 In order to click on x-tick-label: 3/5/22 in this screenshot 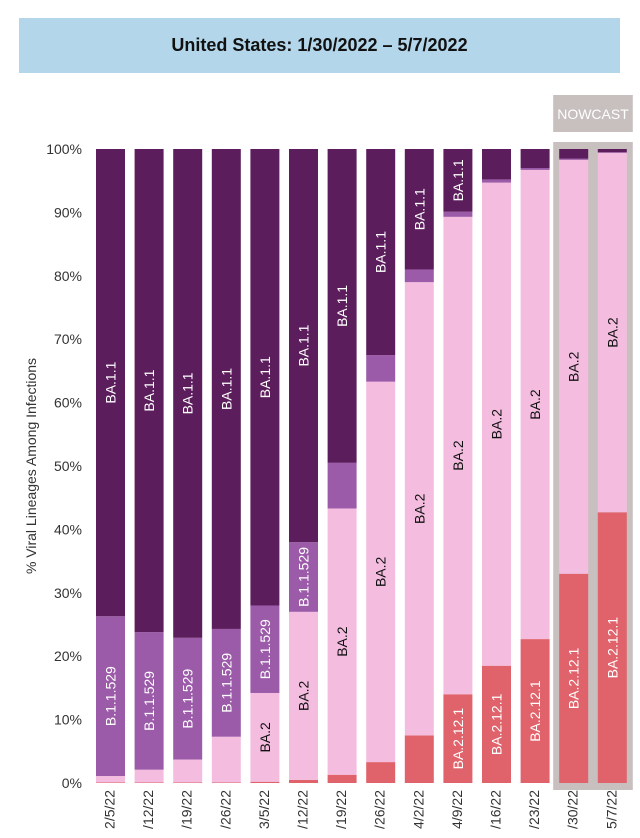, I will do `click(264, 809)`.